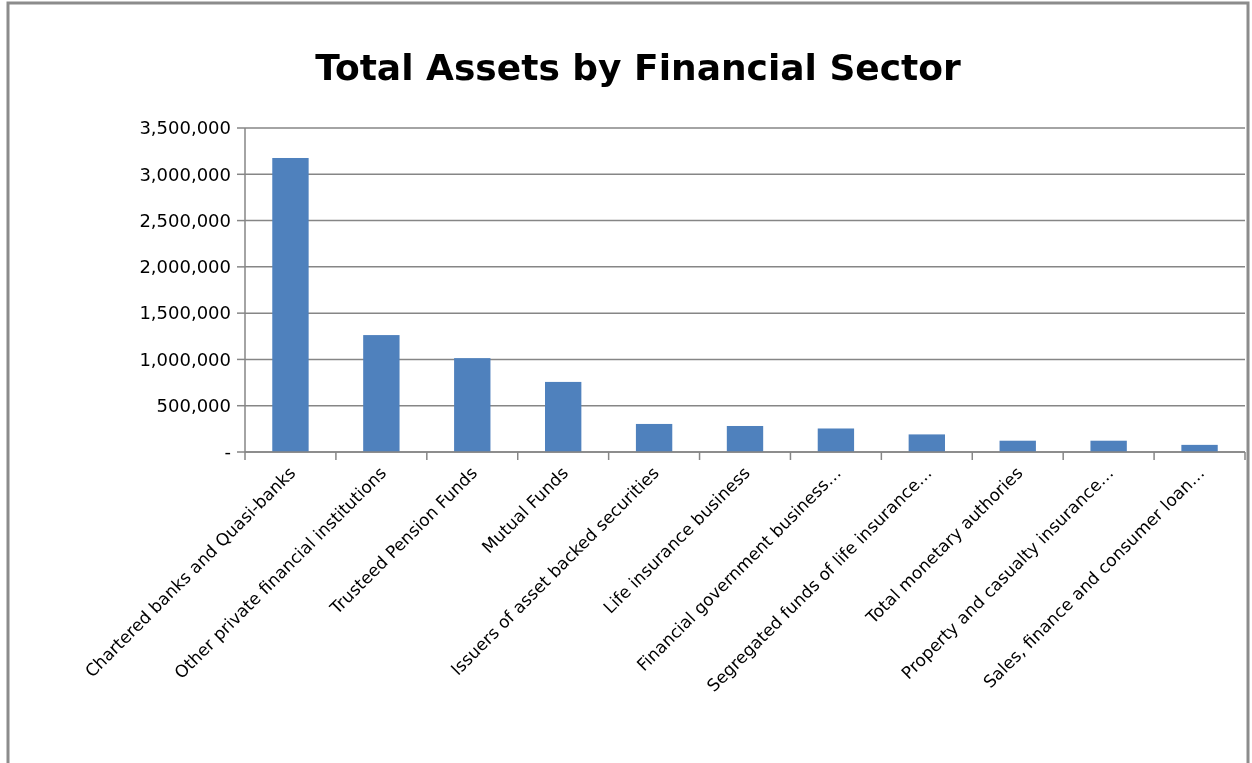  Describe the element at coordinates (185, 174) in the screenshot. I see `y-tick-label: 3,000,000` at that location.